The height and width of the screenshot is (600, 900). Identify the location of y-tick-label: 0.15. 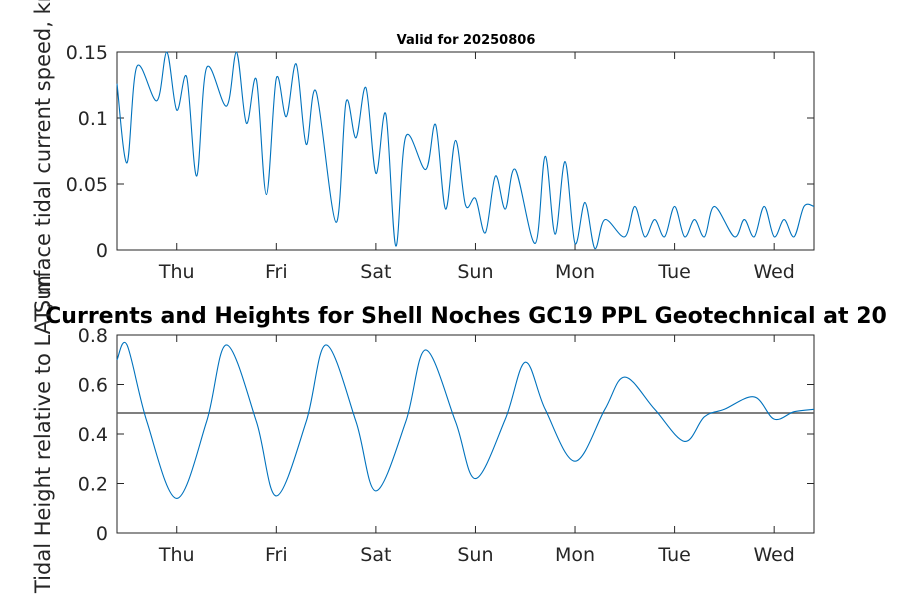
(87, 53).